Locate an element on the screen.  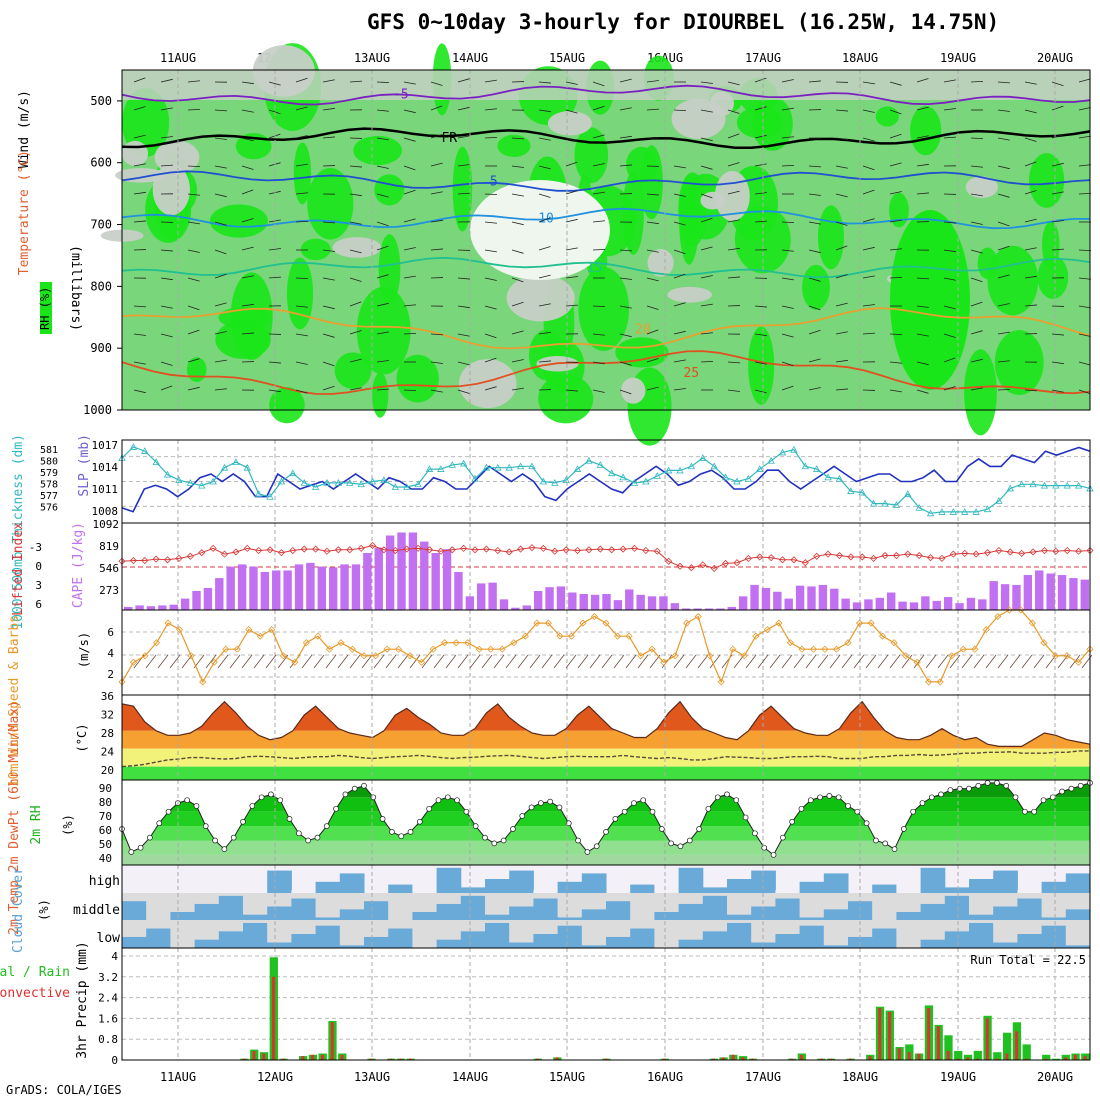
wind-legend-label: Wind (m/s) is located at coordinates (24, 129).